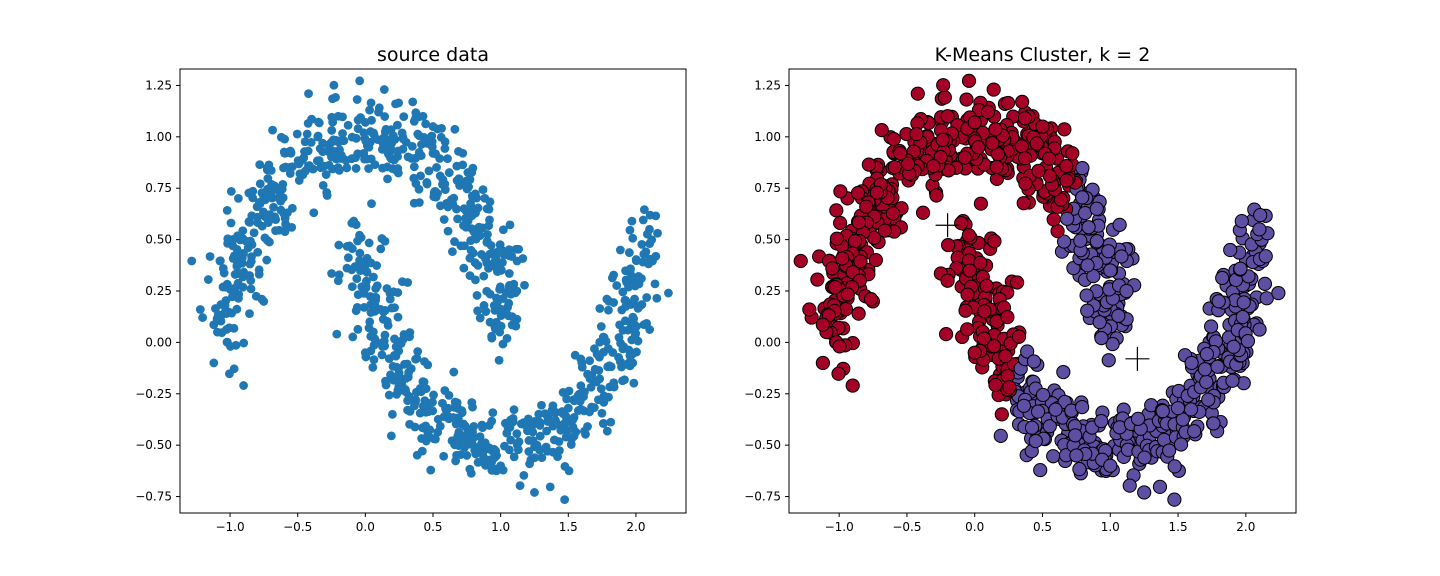 This screenshot has height=576, width=1440. What do you see at coordinates (568, 527) in the screenshot?
I see `x-tick-label: 1.5` at bounding box center [568, 527].